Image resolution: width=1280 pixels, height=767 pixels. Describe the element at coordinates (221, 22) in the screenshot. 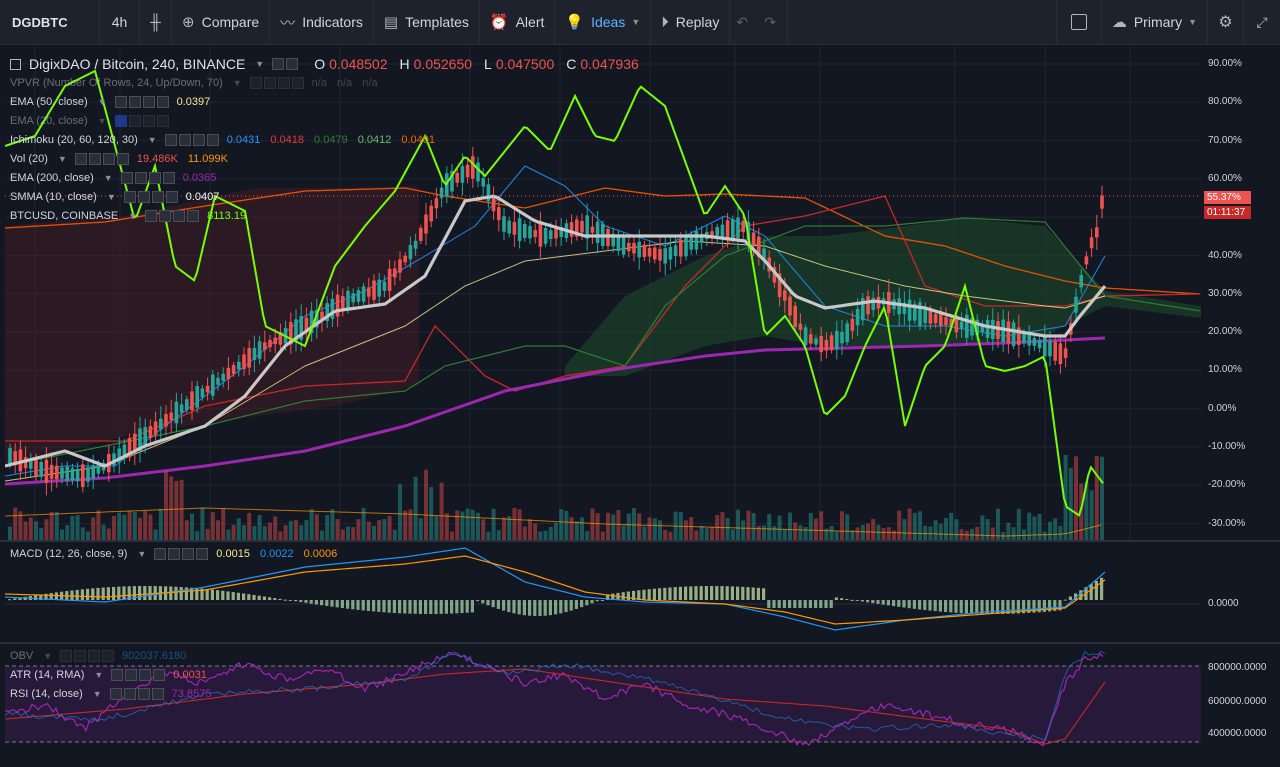

I see `compare-button: ⊕ Compare` at that location.